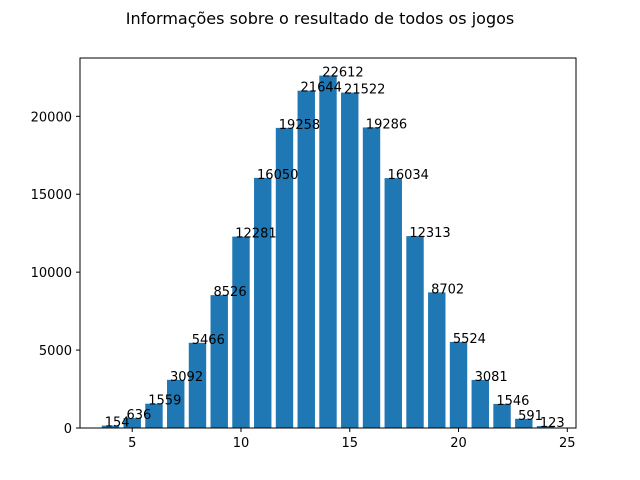 This screenshot has height=480, width=640. I want to click on data-label: 591, so click(530, 416).